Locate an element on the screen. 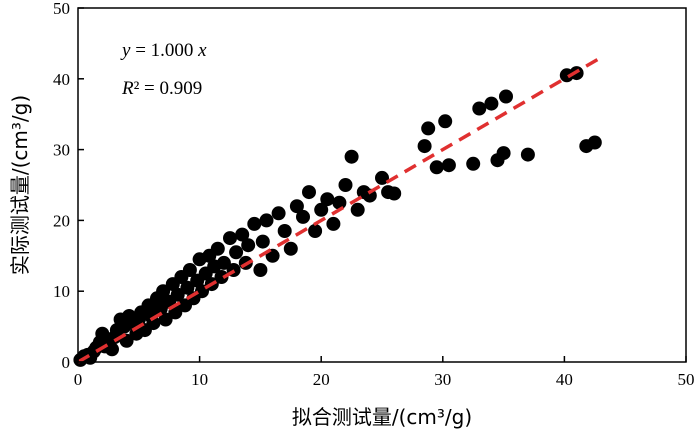  r-squared-label: R² = 0.909 is located at coordinates (161, 88).